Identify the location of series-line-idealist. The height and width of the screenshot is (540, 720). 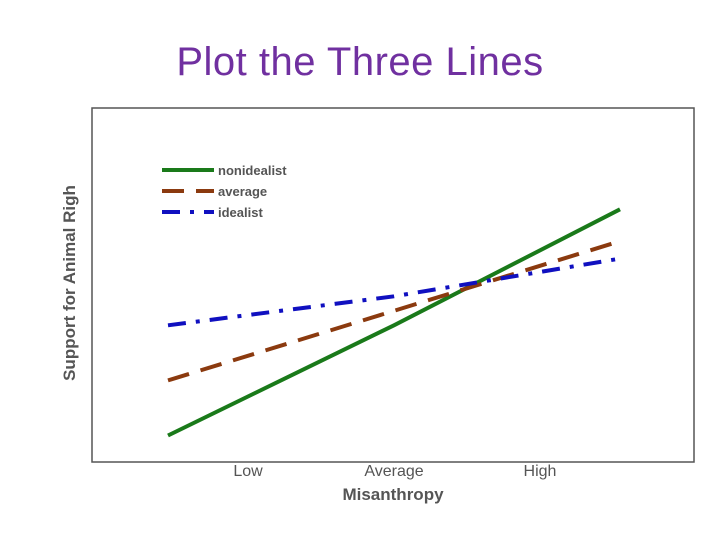
(394, 292).